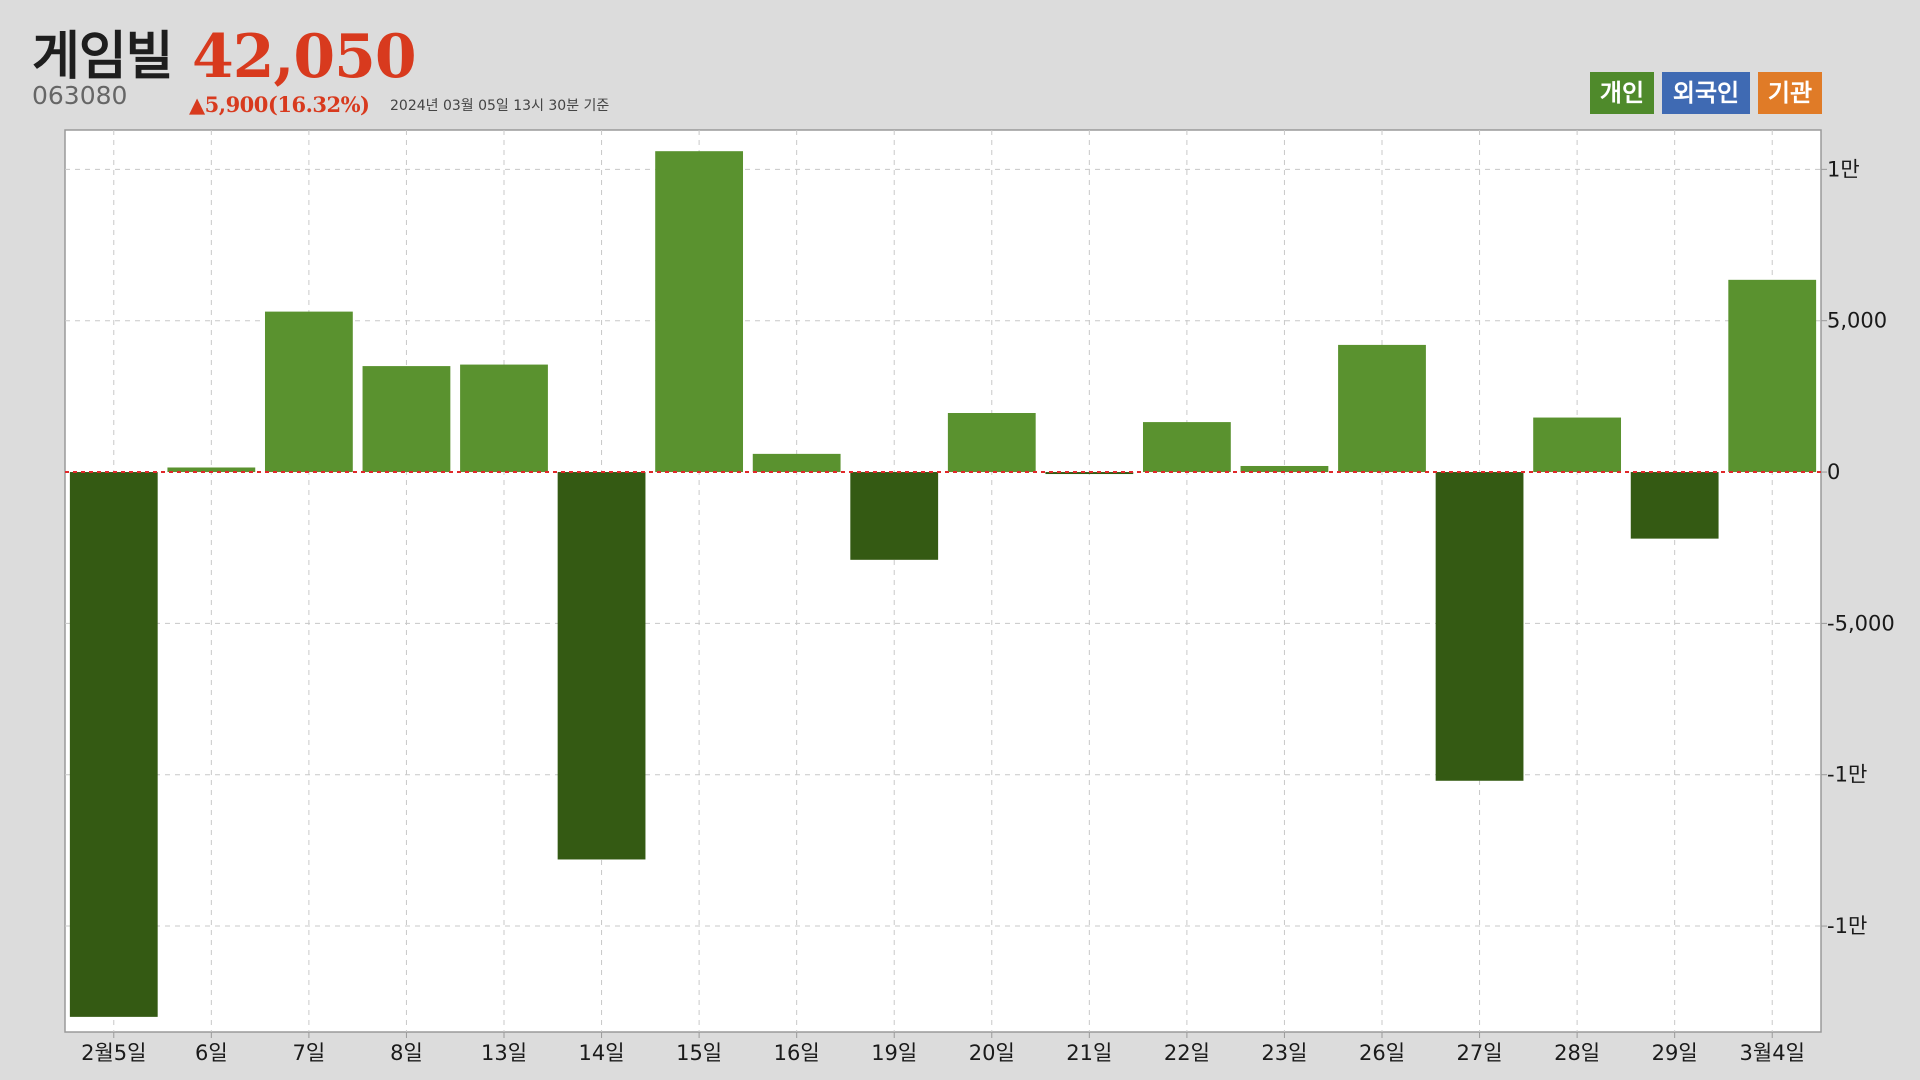 The height and width of the screenshot is (1080, 1920). Describe the element at coordinates (1772, 1053) in the screenshot. I see `x-tick-label: 3월4일` at that location.